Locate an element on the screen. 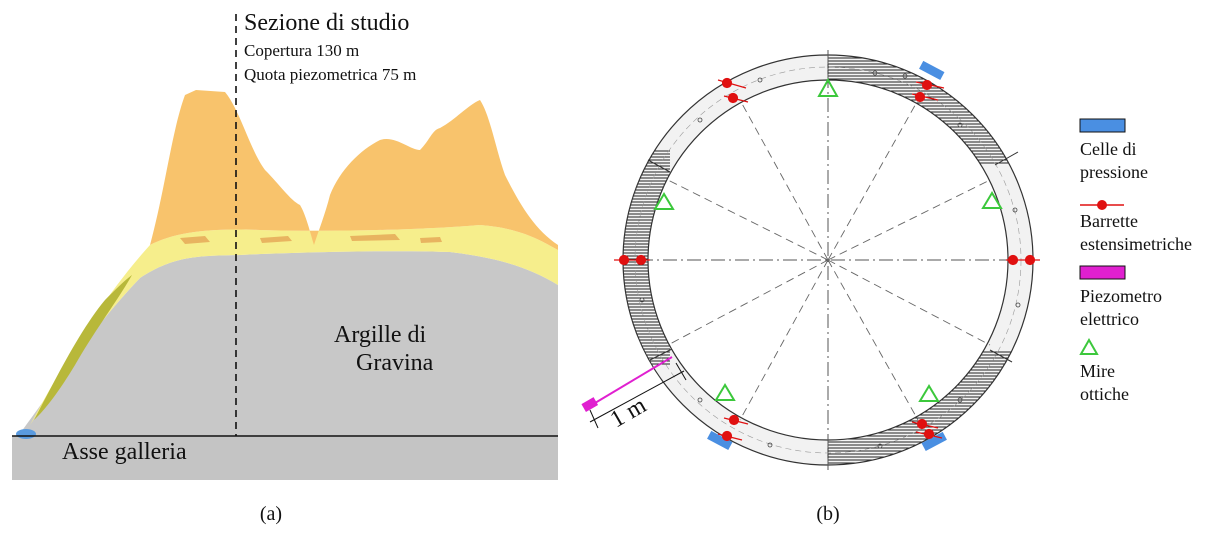 This screenshot has width=1212, height=538. caption-a: (a) is located at coordinates (271, 514).